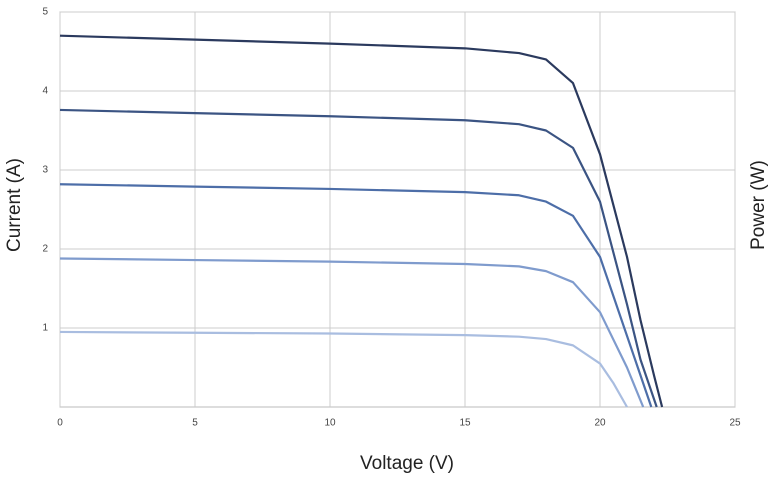 The width and height of the screenshot is (773, 478). What do you see at coordinates (45, 170) in the screenshot?
I see `y-tick-label: 3` at bounding box center [45, 170].